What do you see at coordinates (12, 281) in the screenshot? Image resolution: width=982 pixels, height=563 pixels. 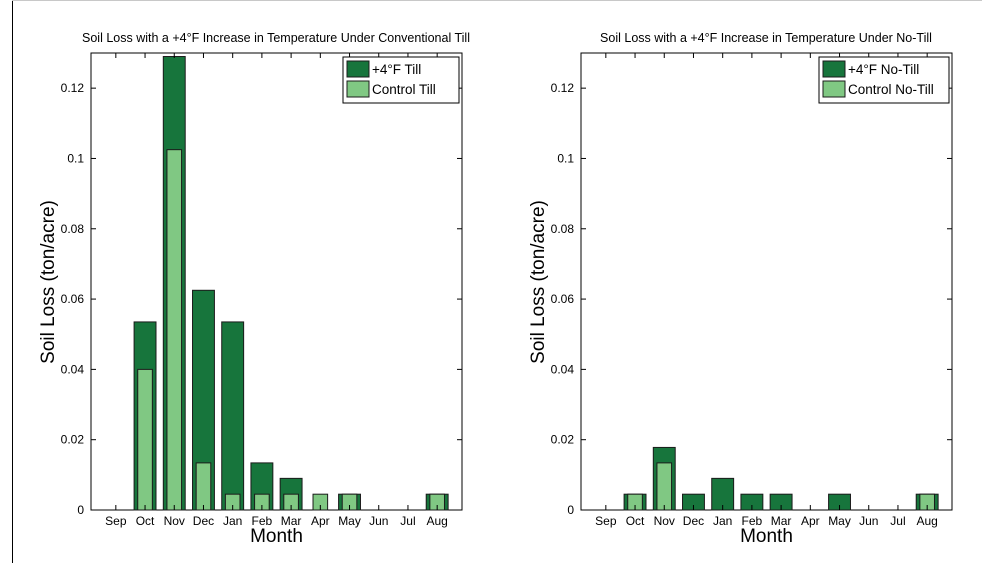 I see `figure-left-border` at bounding box center [12, 281].